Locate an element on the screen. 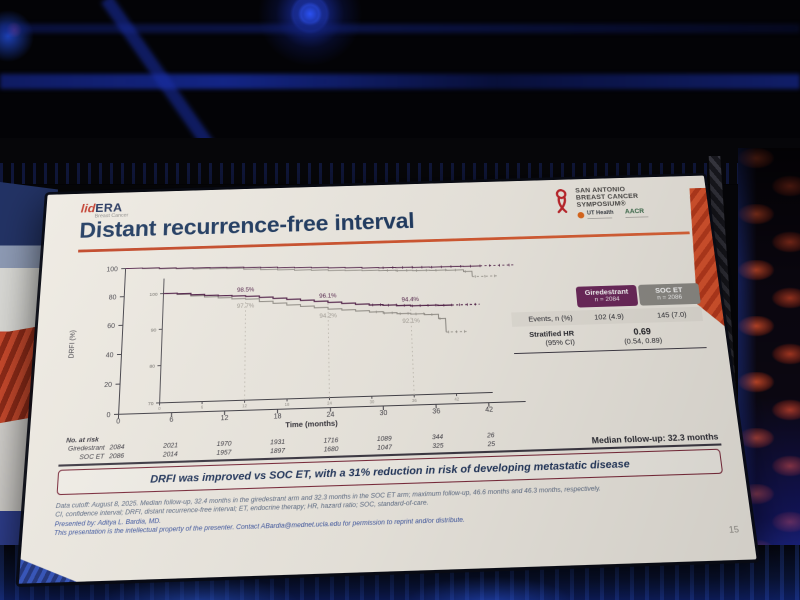  lidera-logo-prefix: lid is located at coordinates (88, 208).